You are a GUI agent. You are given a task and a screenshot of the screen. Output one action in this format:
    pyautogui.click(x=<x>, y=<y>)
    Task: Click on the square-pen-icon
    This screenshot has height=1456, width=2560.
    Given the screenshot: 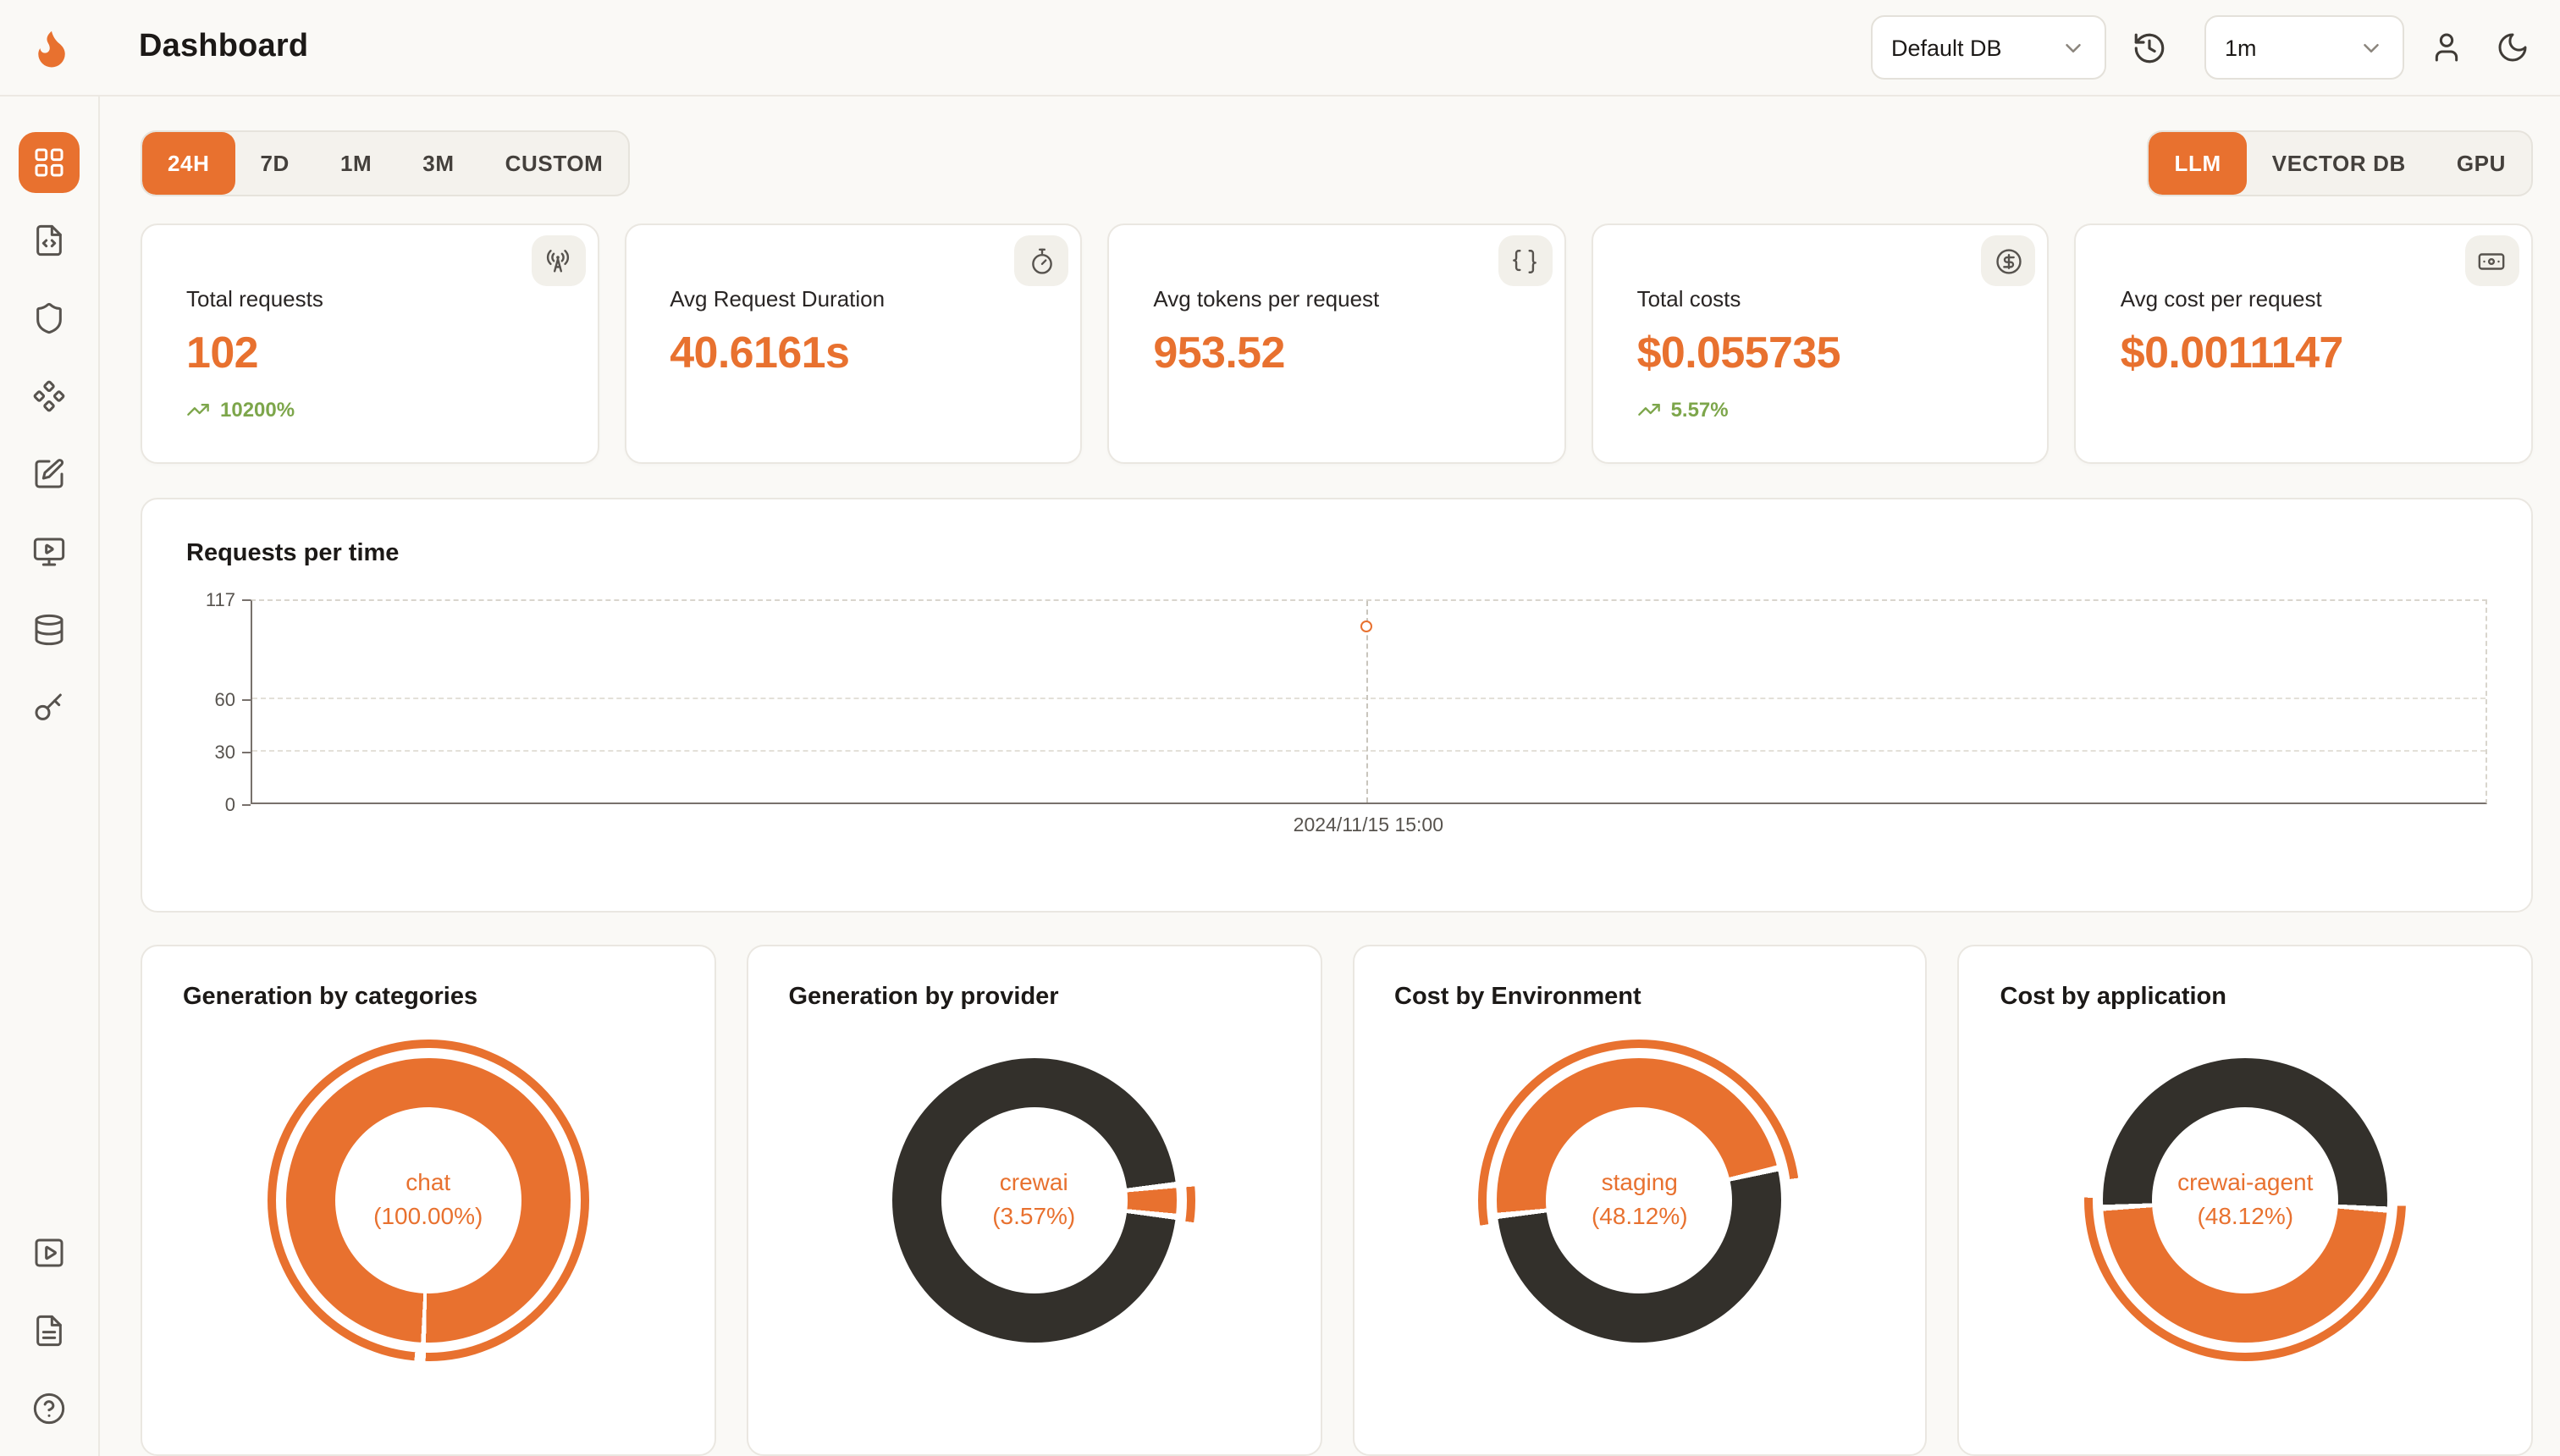 What is the action you would take?
    pyautogui.click(x=49, y=473)
    